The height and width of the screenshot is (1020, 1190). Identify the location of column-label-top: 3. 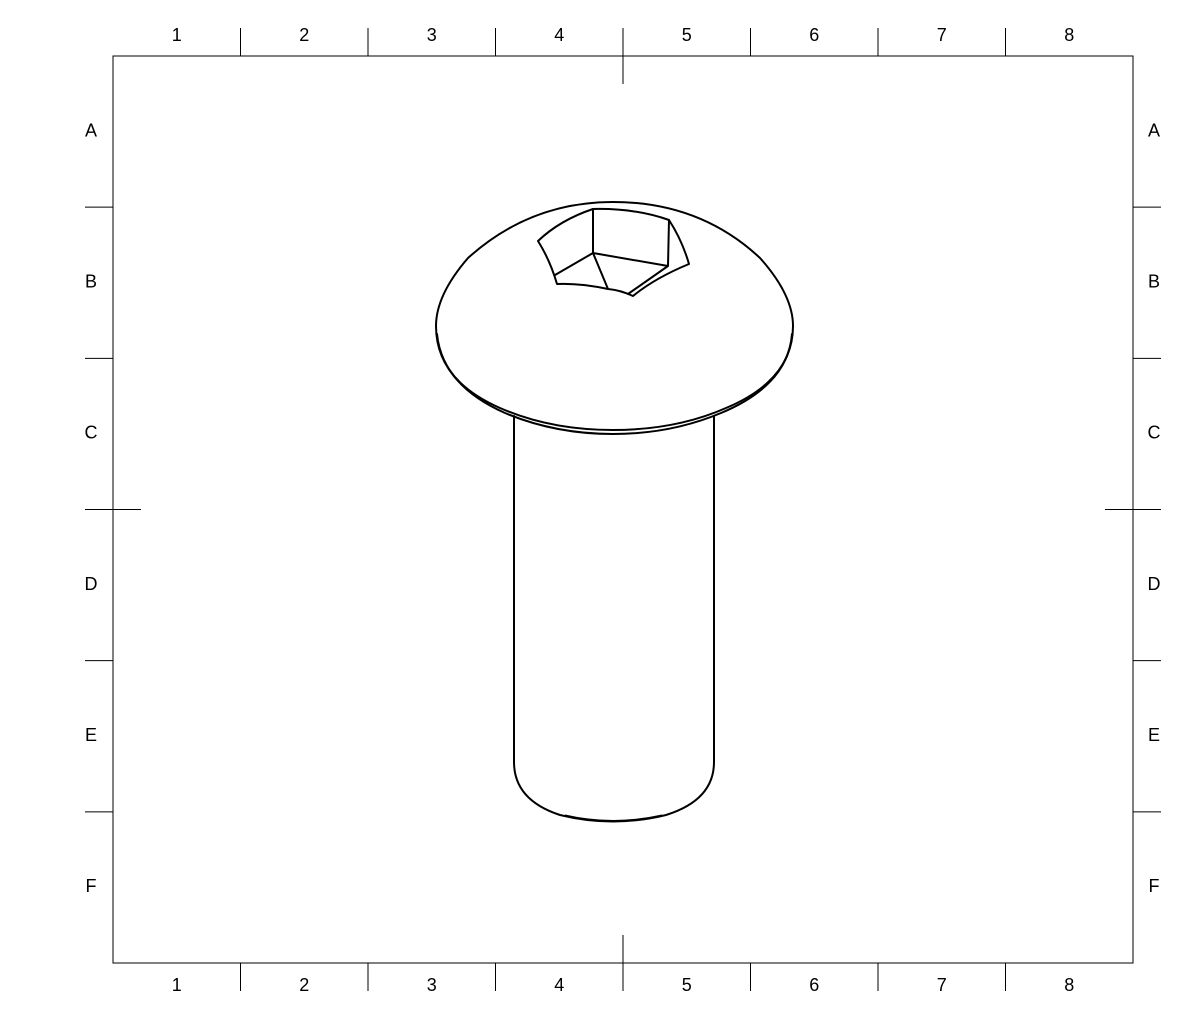
(432, 35).